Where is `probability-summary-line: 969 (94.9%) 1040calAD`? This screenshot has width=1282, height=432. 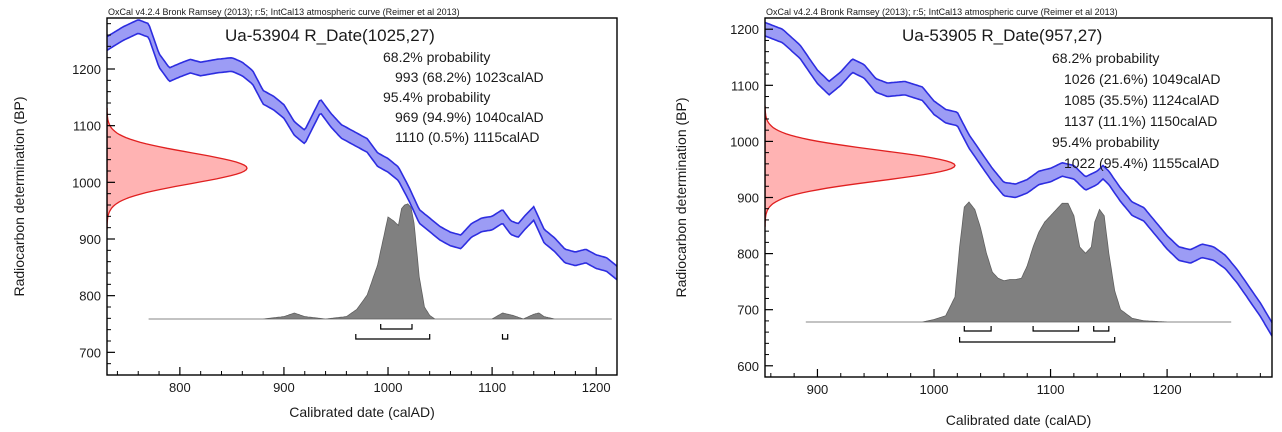 probability-summary-line: 969 (94.9%) 1040calAD is located at coordinates (469, 117).